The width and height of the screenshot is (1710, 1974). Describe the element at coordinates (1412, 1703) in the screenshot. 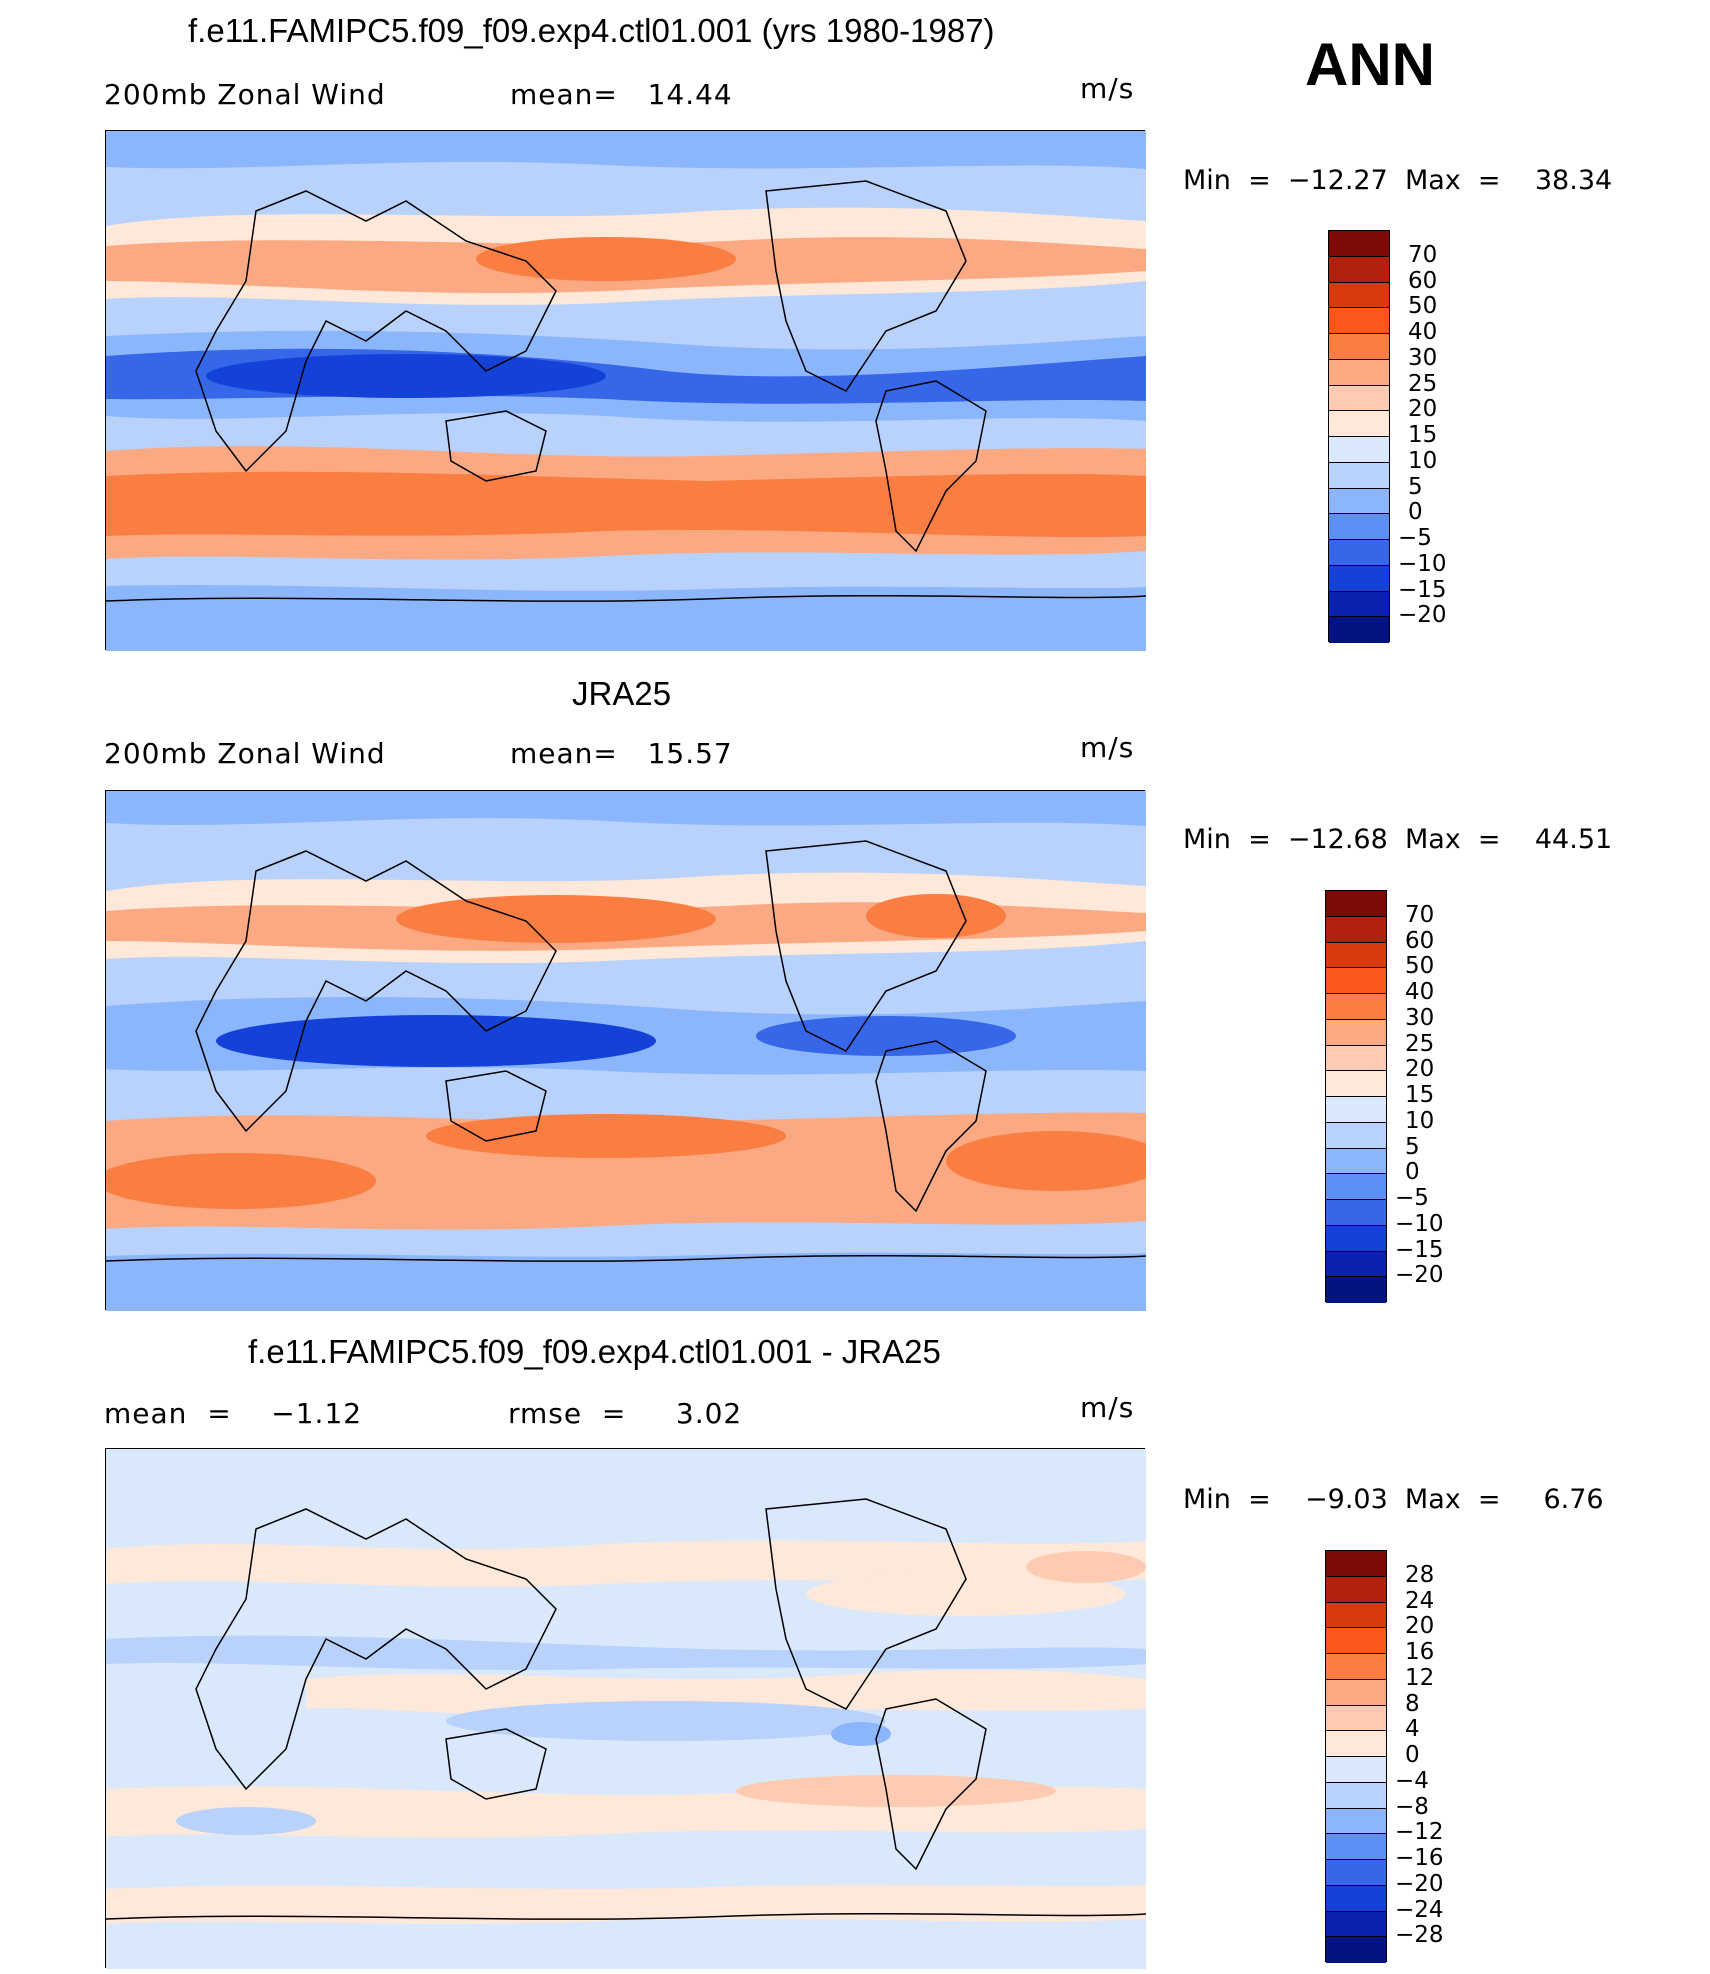

I see `colorbar-tick-label: 8` at that location.